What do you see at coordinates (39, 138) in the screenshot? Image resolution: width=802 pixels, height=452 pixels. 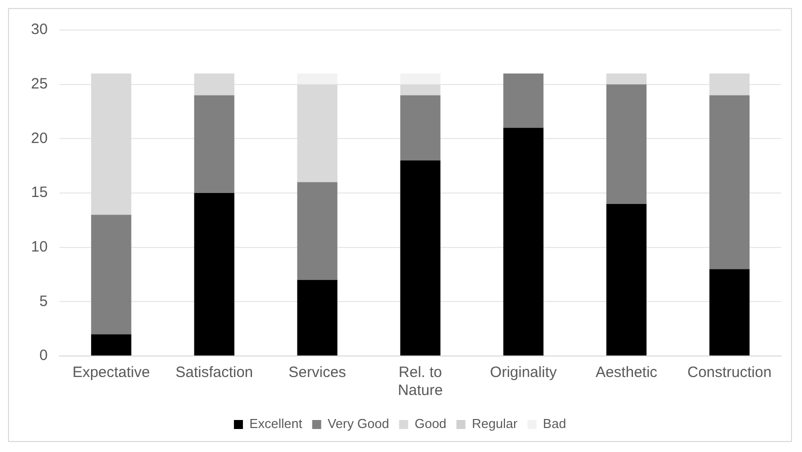 I see `y-tick-label: 20` at bounding box center [39, 138].